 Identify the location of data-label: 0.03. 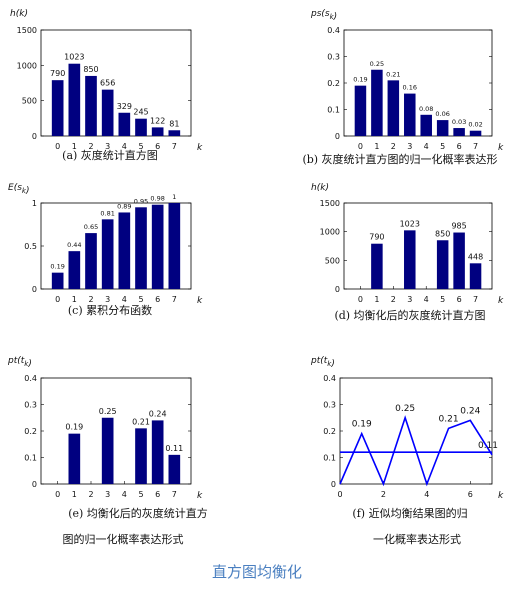
(459, 122).